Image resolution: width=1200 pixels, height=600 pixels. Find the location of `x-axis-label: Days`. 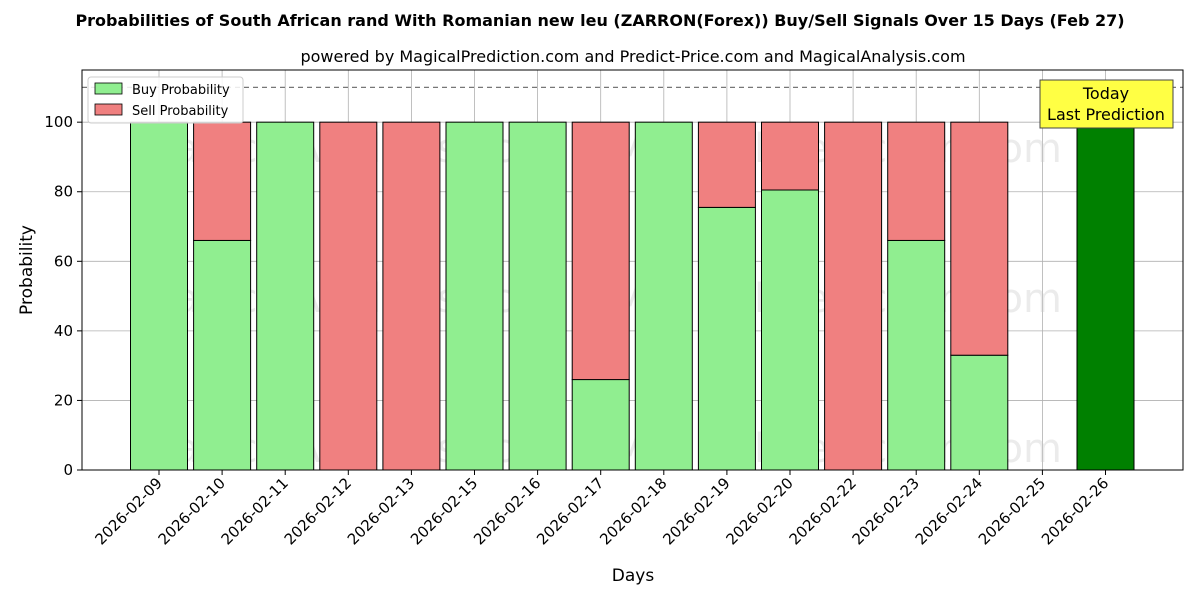

x-axis-label: Days is located at coordinates (633, 576).